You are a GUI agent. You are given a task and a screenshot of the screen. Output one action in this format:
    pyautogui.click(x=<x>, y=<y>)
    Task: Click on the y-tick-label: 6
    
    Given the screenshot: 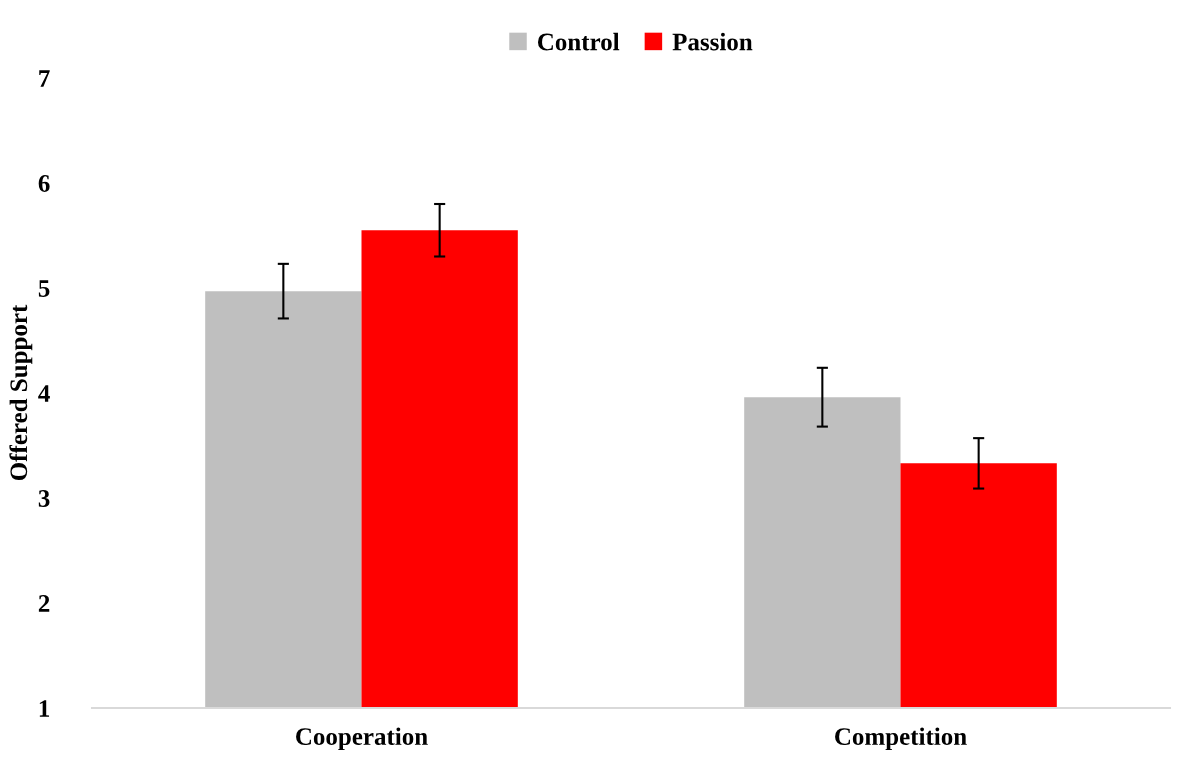 What is the action you would take?
    pyautogui.click(x=44, y=183)
    